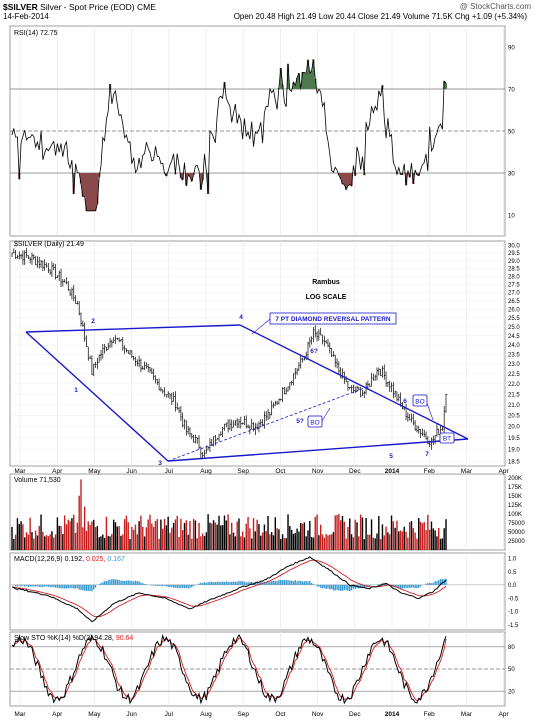 This screenshot has height=720, width=537. I want to click on x-tick-label-price: Mar, so click(20, 471).